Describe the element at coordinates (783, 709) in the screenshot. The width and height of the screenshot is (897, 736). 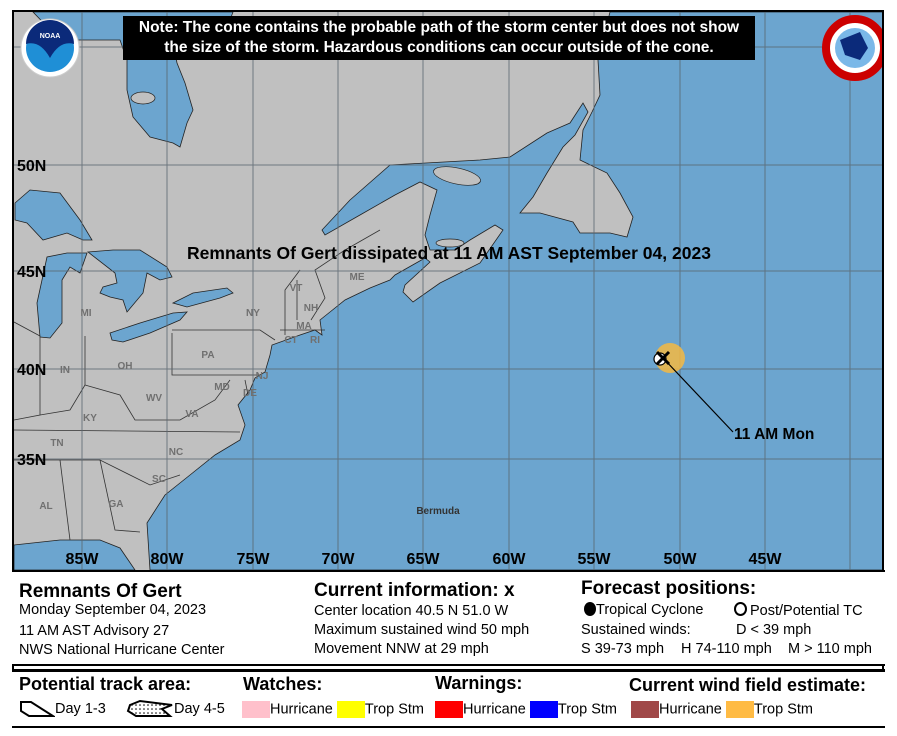
I see `wind-ts-label: Trop Stm` at that location.